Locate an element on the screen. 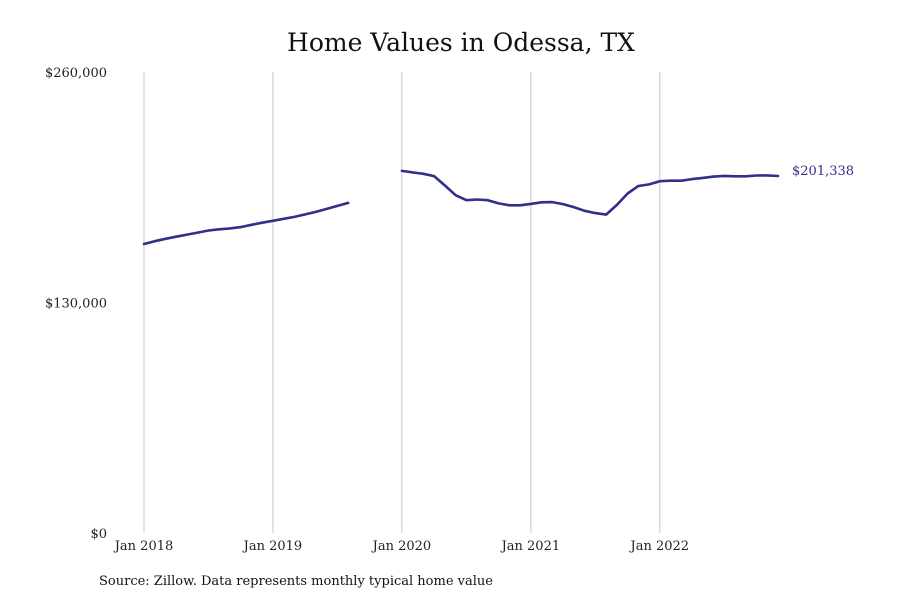  y-tick-label: $0 is located at coordinates (98, 534).